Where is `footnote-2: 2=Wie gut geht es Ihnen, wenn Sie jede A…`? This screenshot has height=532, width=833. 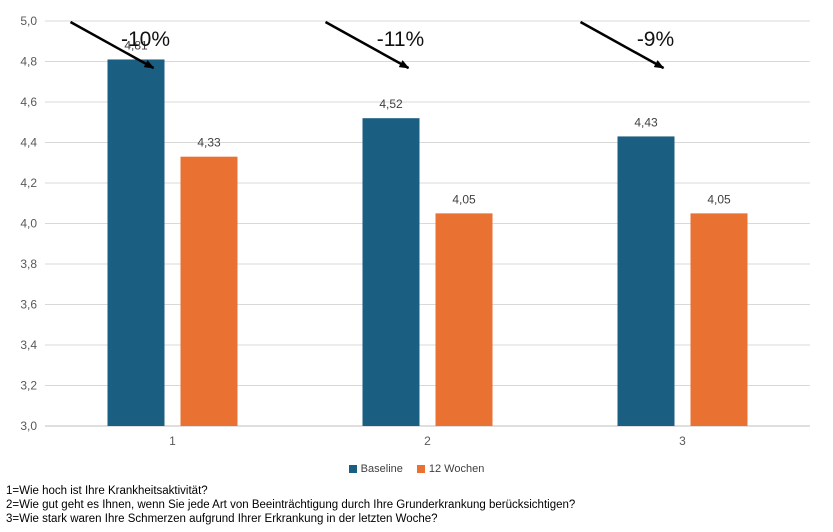
footnote-2: 2=Wie gut geht es Ihnen, wenn Sie jede A… is located at coordinates (291, 505).